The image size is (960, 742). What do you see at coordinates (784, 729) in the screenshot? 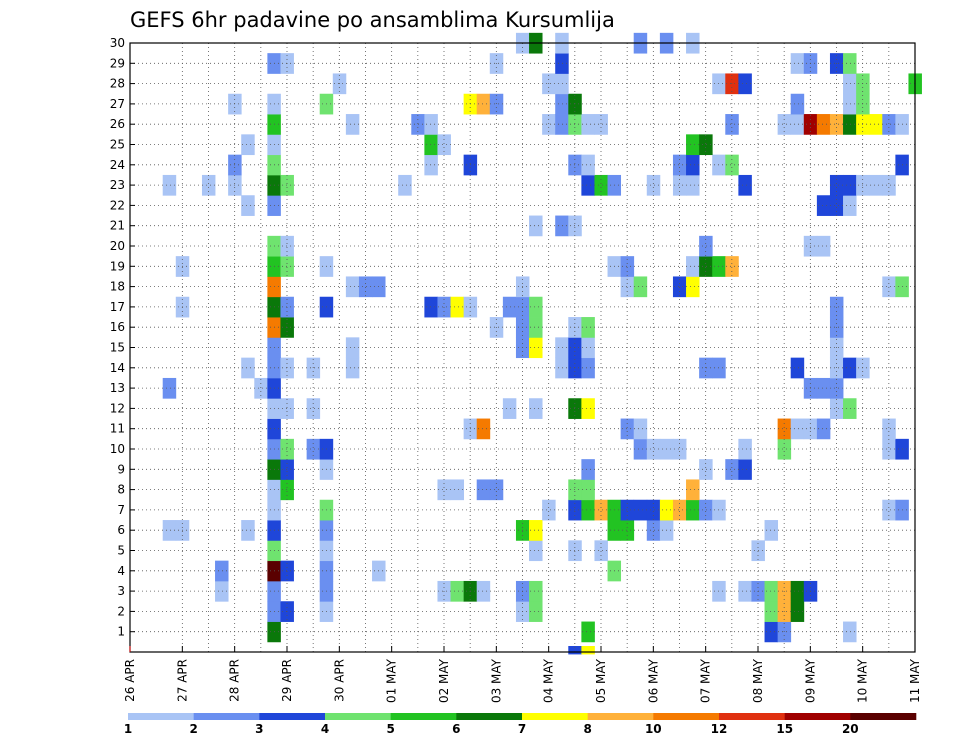
I see `colorbar-label: 15` at bounding box center [784, 729].